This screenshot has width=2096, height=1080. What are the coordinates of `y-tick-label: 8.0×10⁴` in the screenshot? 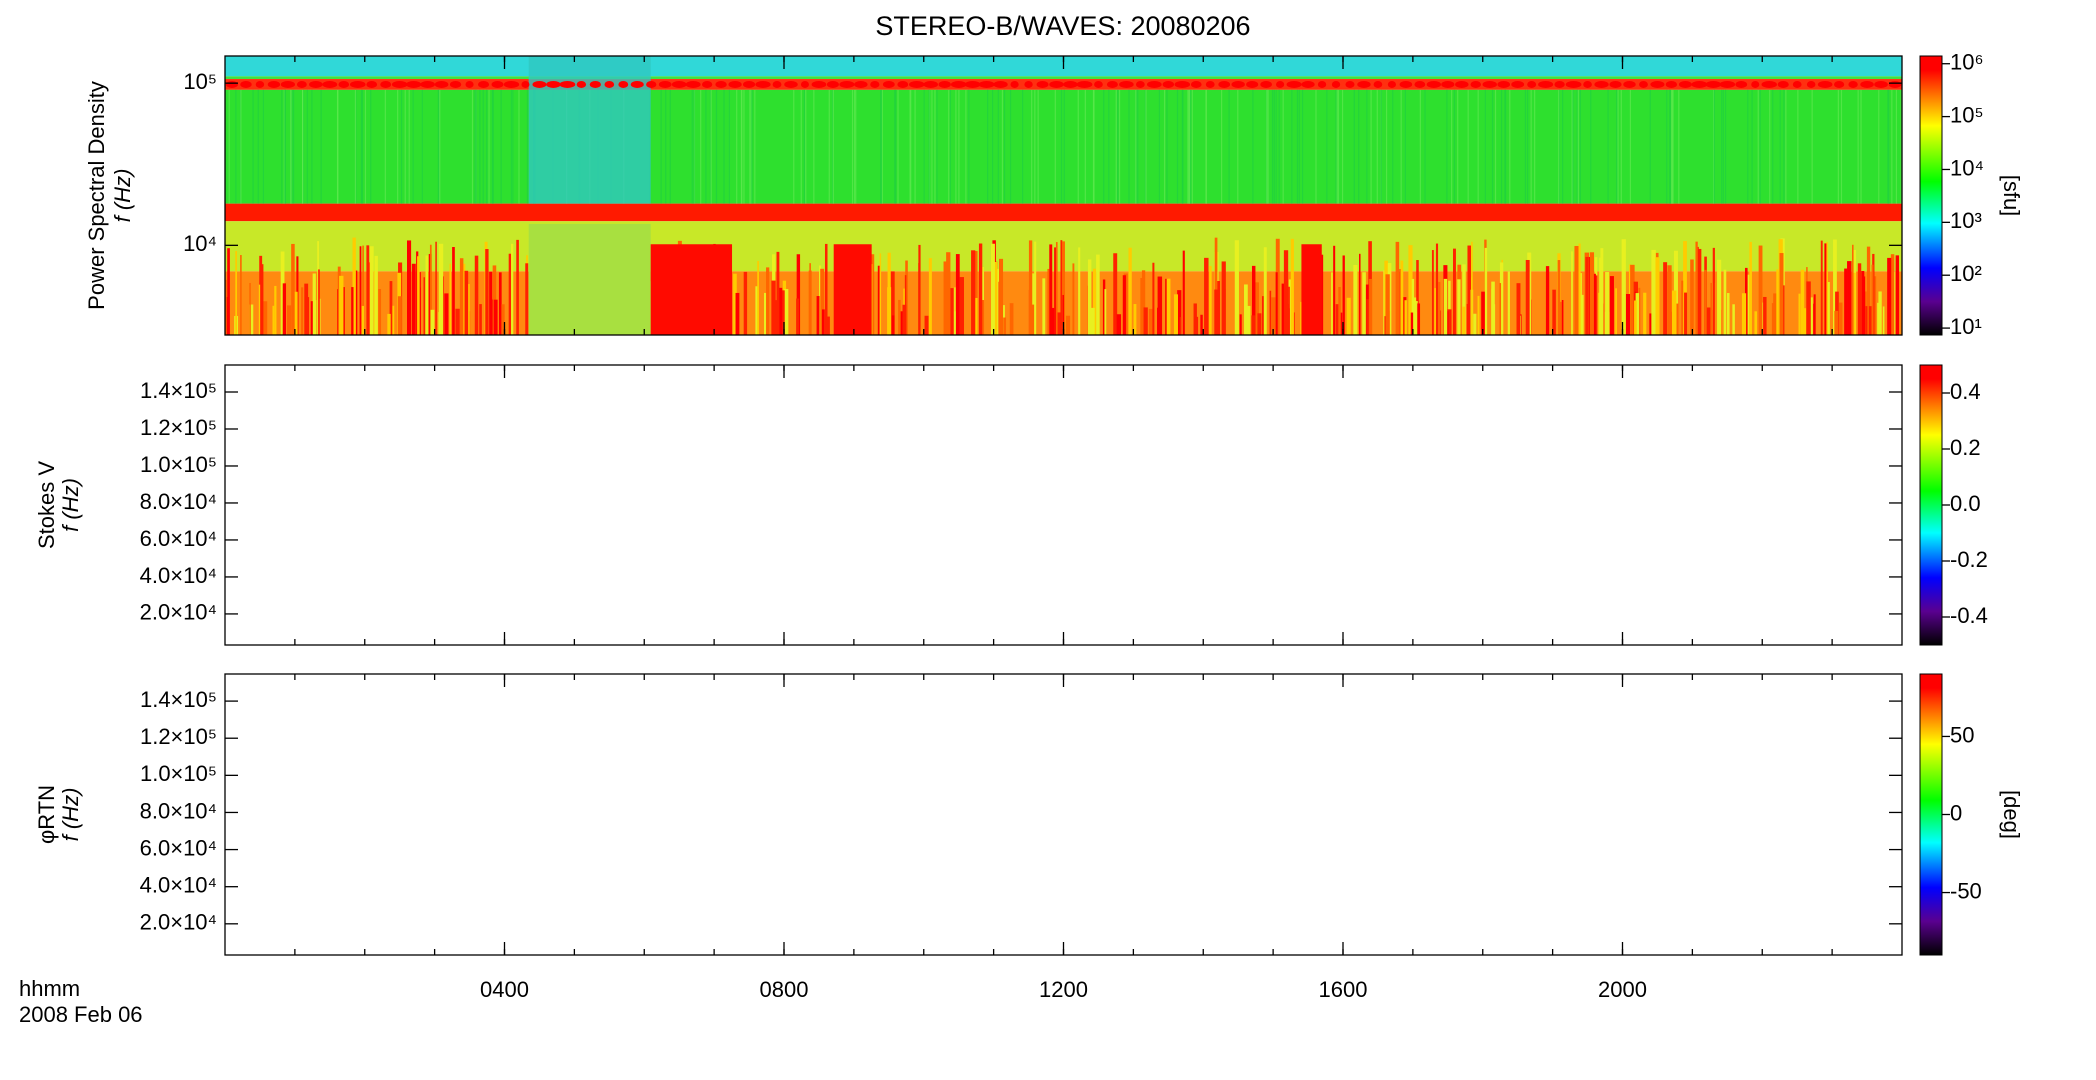 It's located at (178, 810).